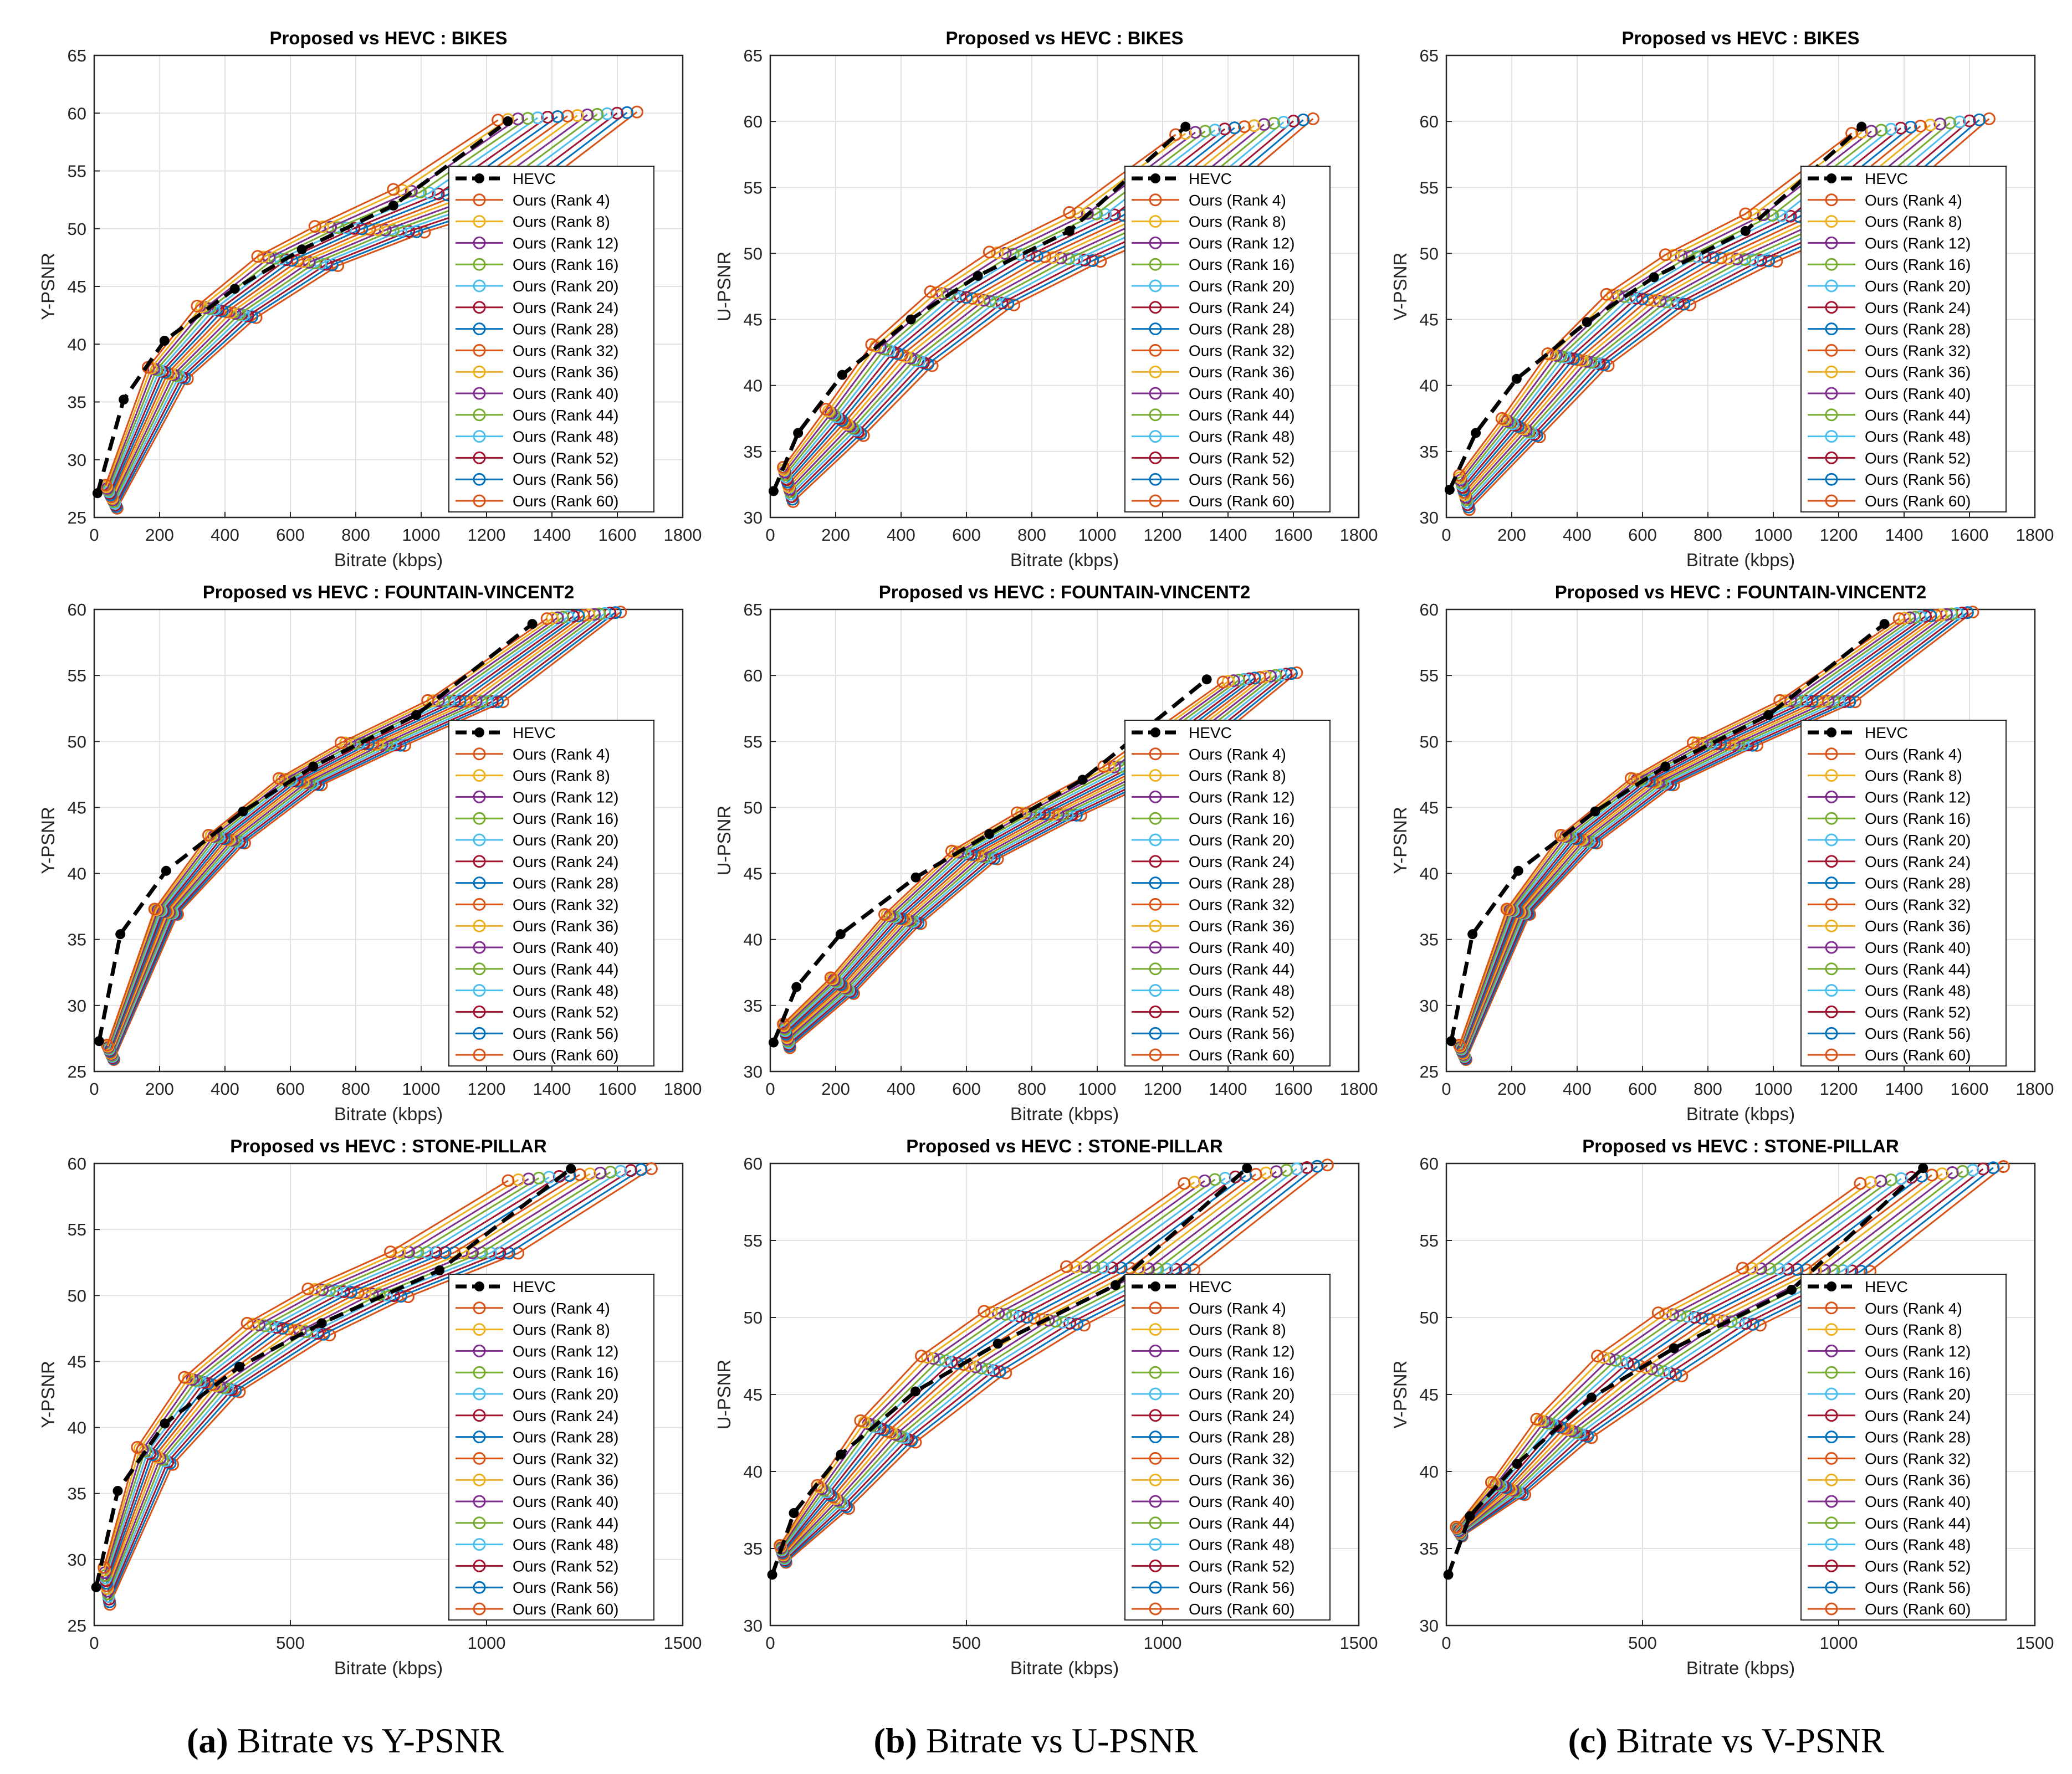 The width and height of the screenshot is (2072, 1774). I want to click on x-tick-label: 600, so click(290, 1089).